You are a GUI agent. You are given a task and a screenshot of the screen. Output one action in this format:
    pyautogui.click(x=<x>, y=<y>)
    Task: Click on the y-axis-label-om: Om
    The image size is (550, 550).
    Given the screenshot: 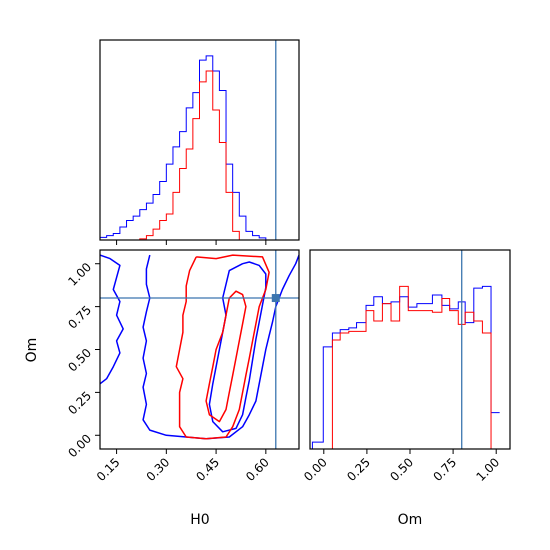 What is the action you would take?
    pyautogui.click(x=32, y=350)
    